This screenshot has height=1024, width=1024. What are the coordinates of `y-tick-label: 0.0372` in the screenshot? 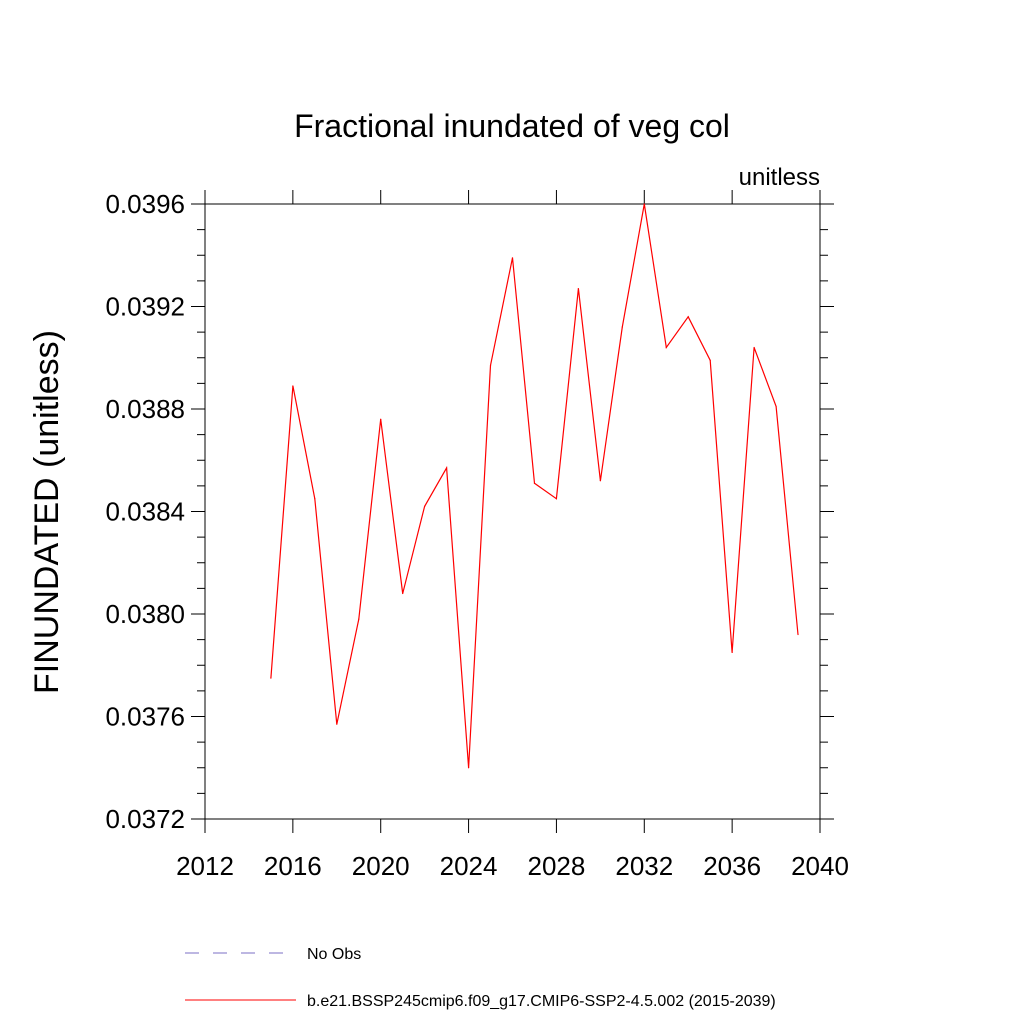 It's located at (145, 819).